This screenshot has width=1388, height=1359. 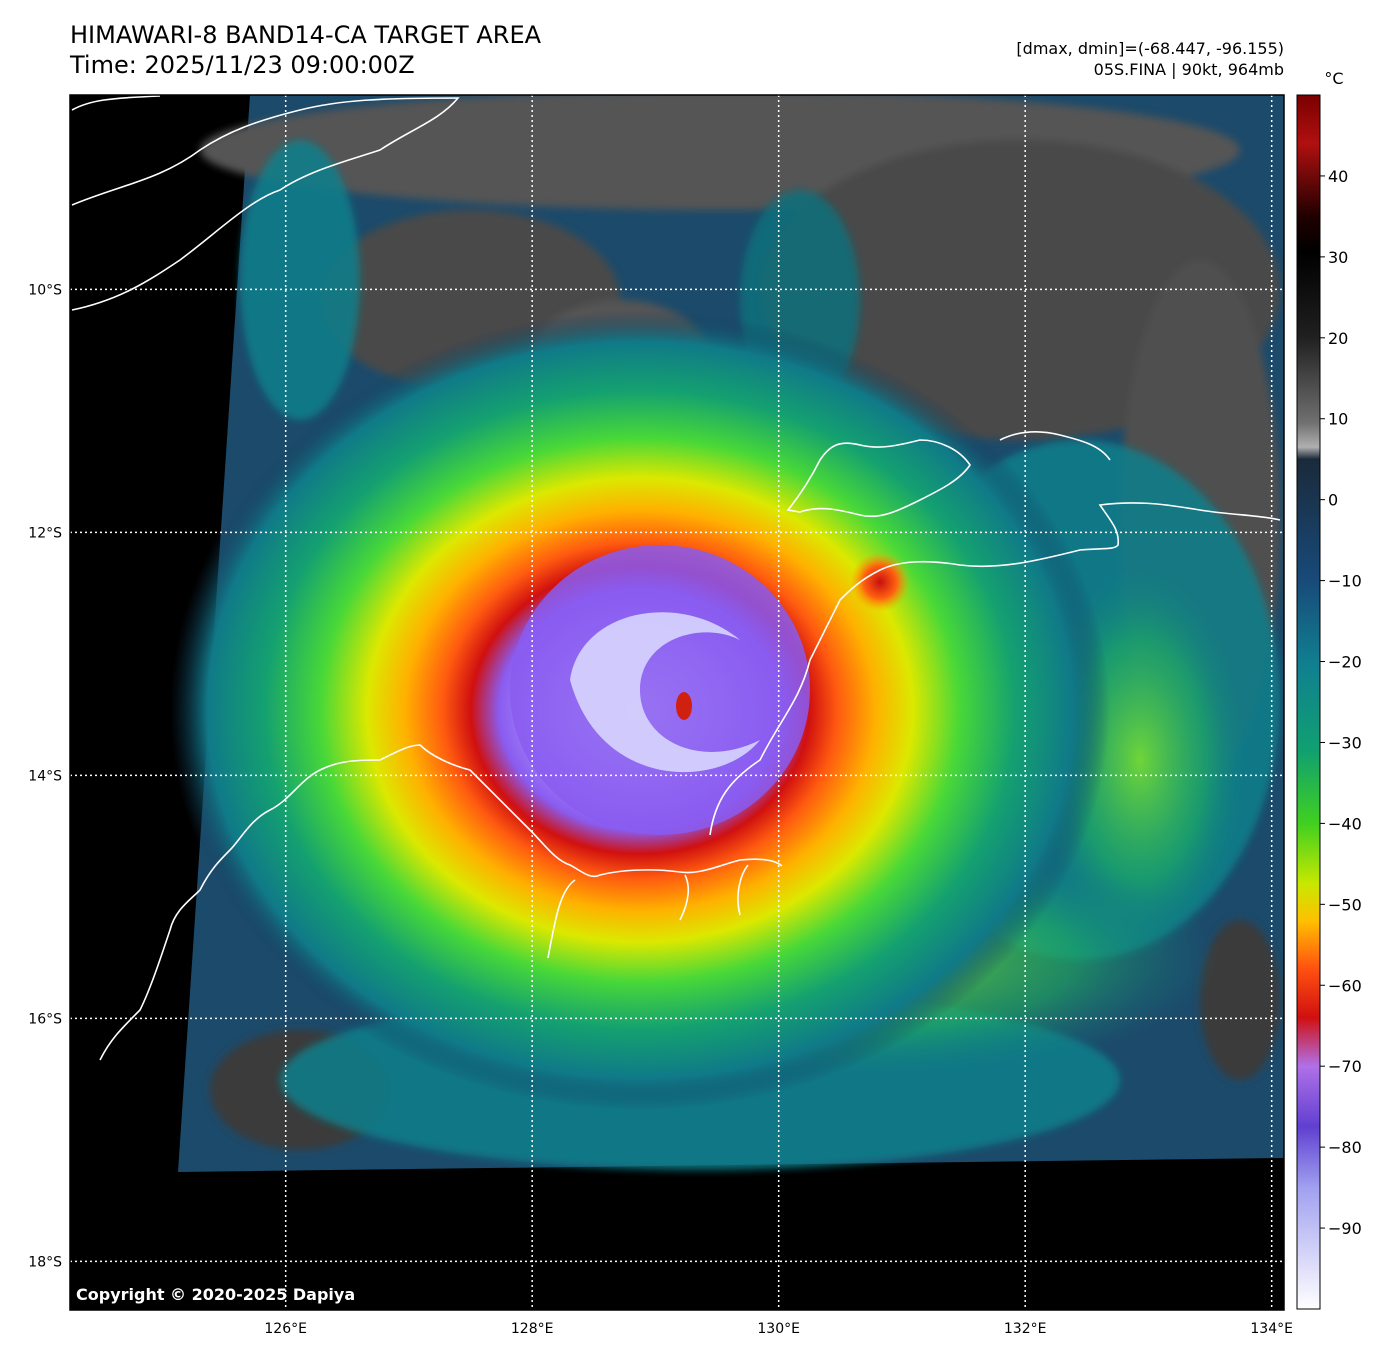 I want to click on colorbar-tick-label: −80, so click(x=1345, y=1147).